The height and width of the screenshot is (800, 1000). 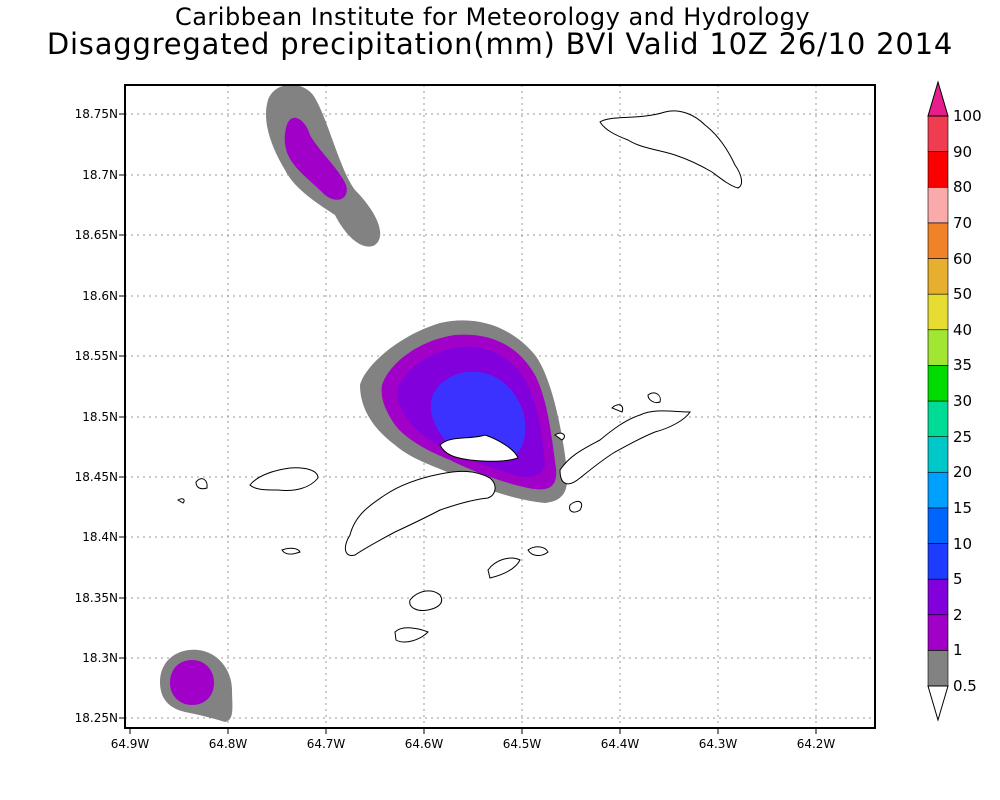 I want to click on colorbar-label: 15, so click(x=963, y=507).